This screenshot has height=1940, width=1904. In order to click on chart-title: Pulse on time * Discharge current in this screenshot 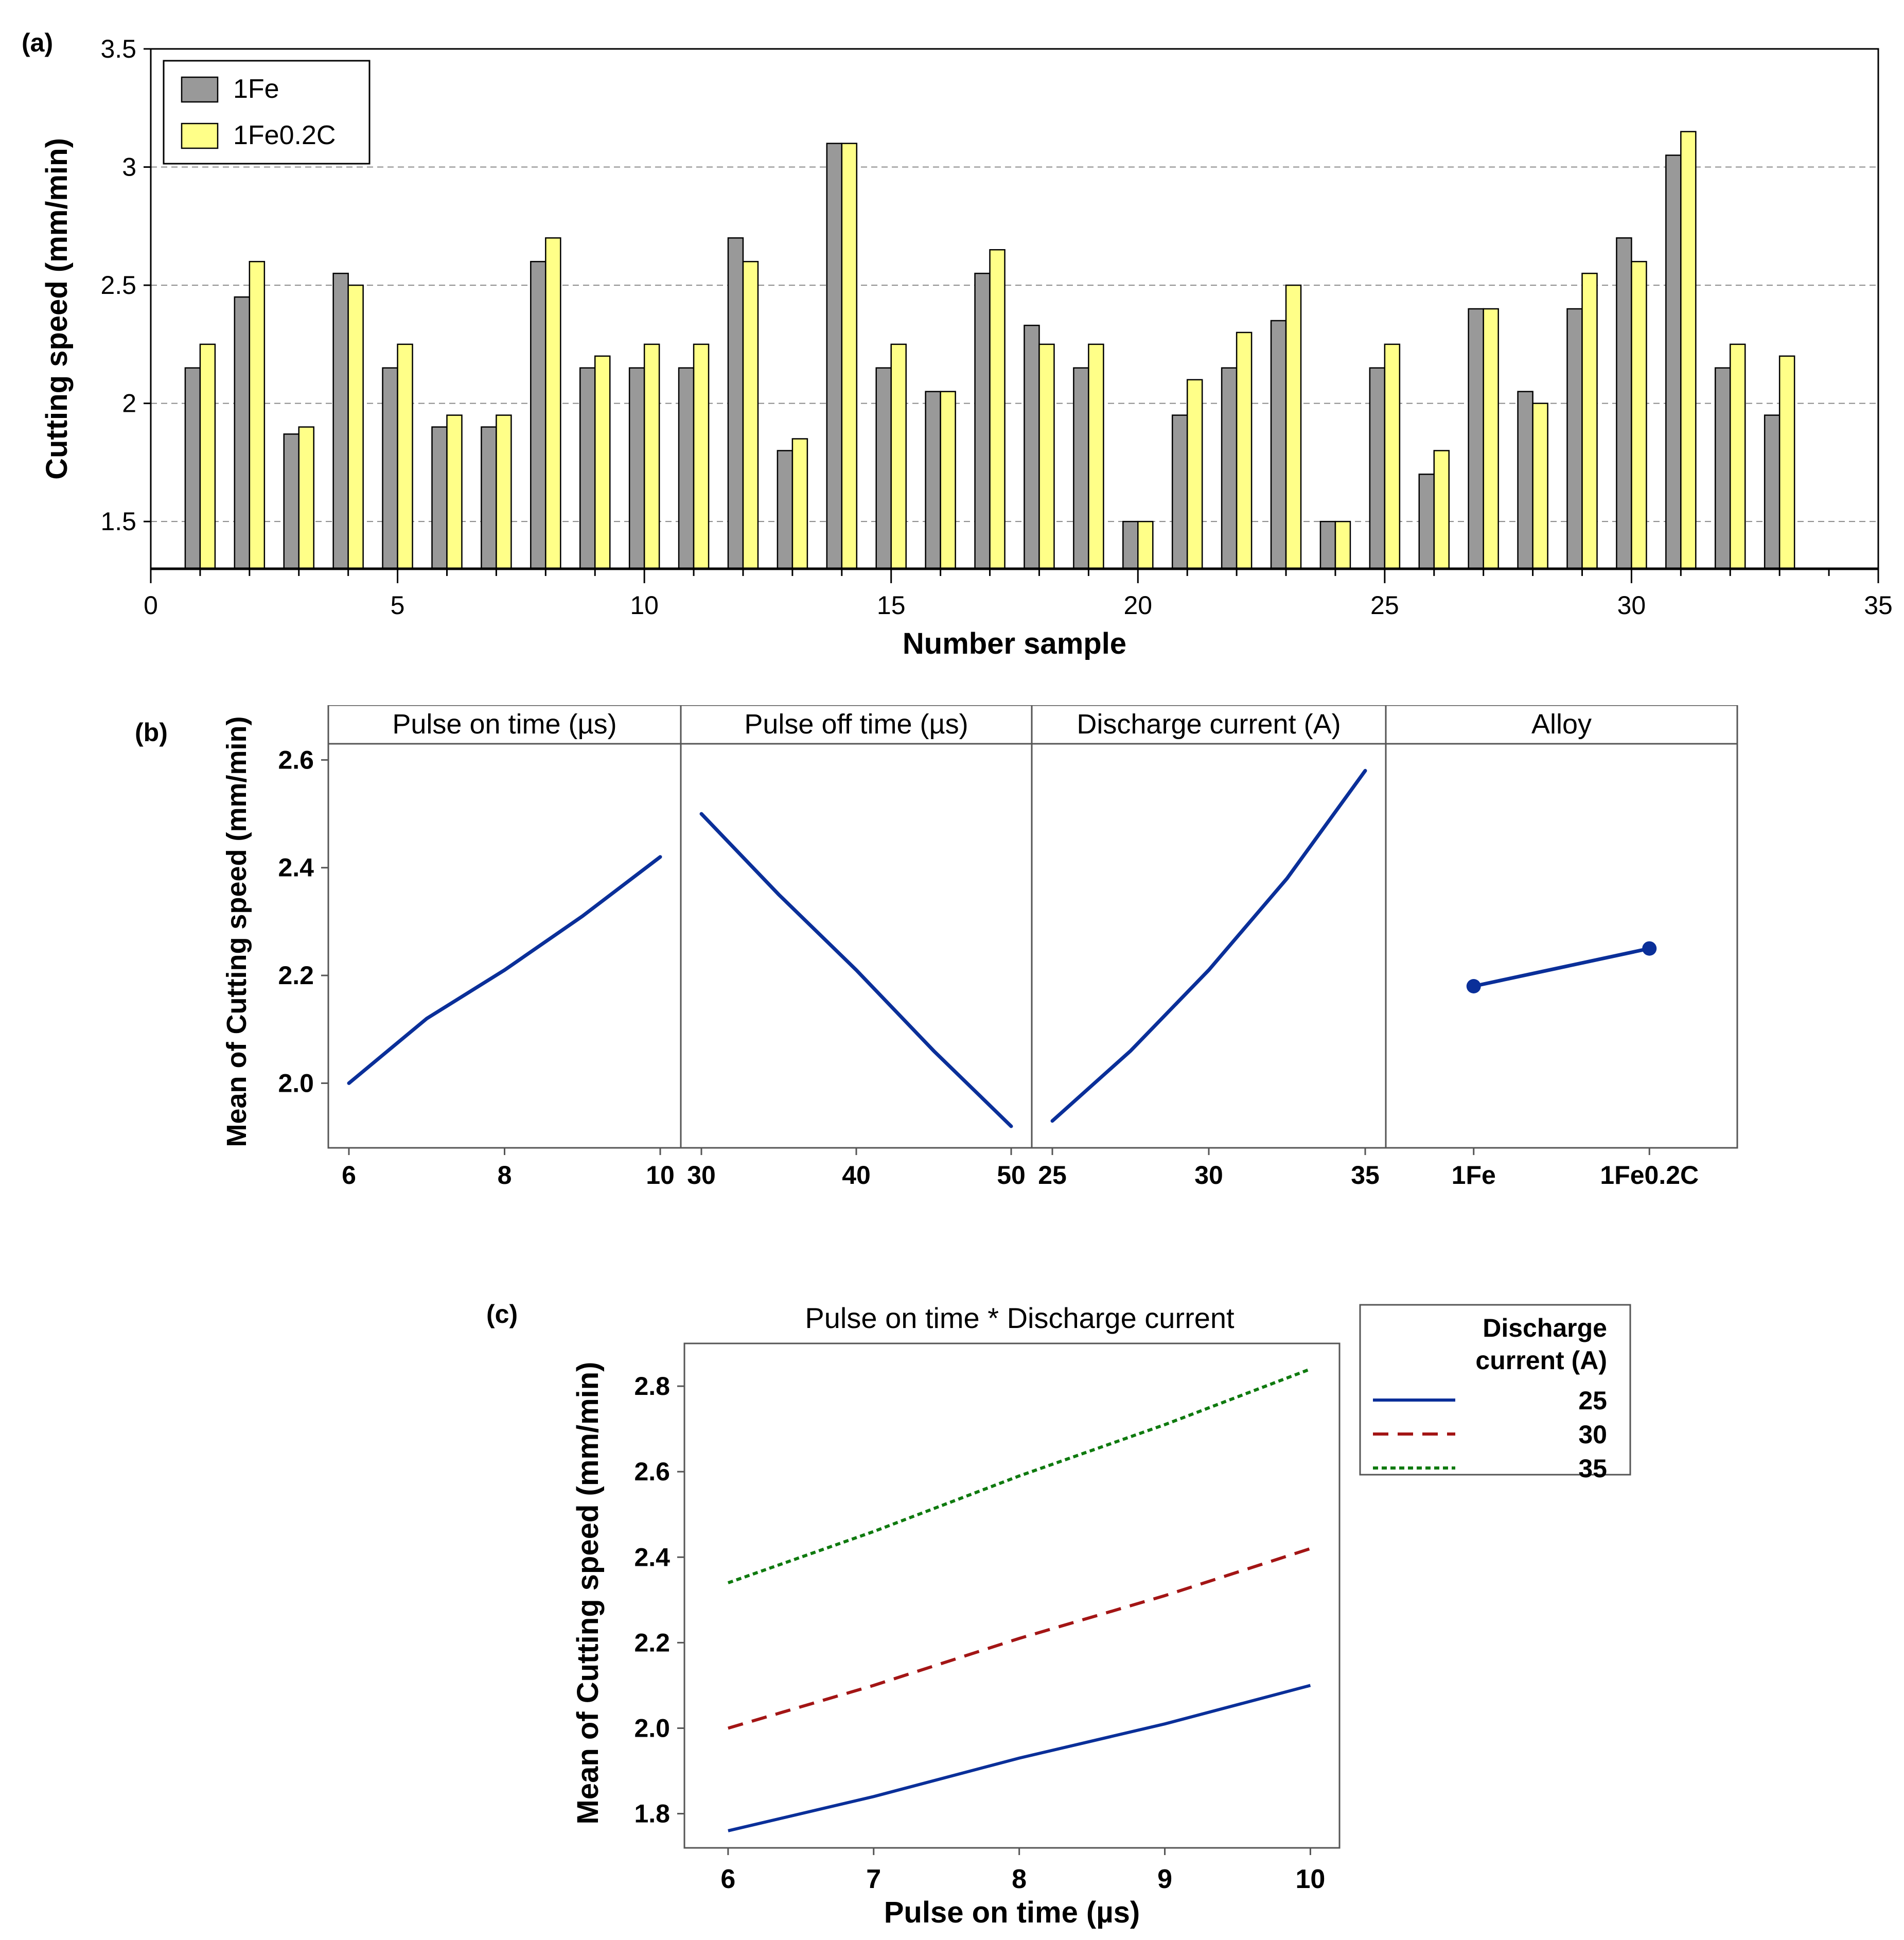, I will do `click(1020, 1318)`.